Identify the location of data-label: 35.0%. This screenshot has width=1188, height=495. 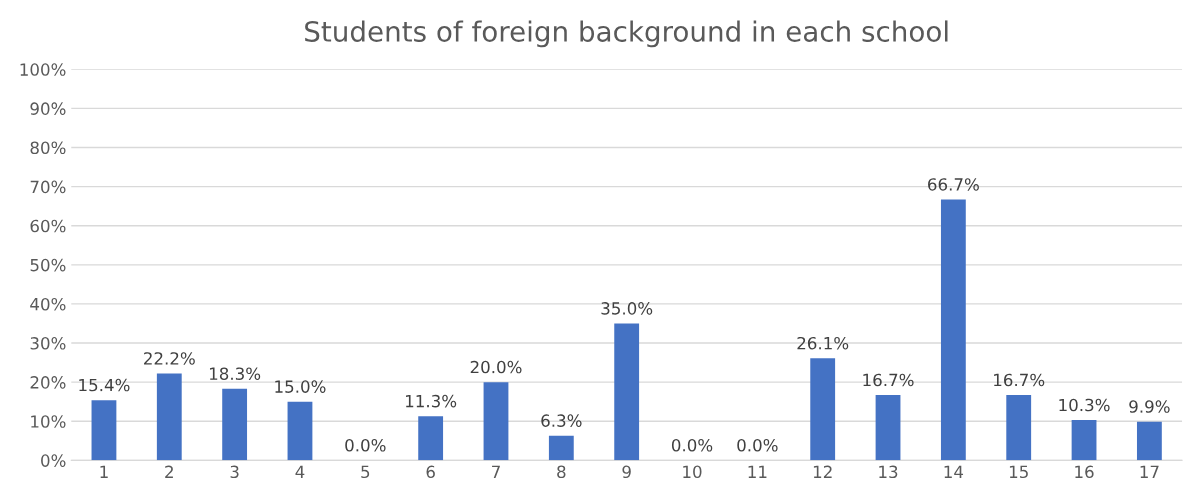
(627, 308).